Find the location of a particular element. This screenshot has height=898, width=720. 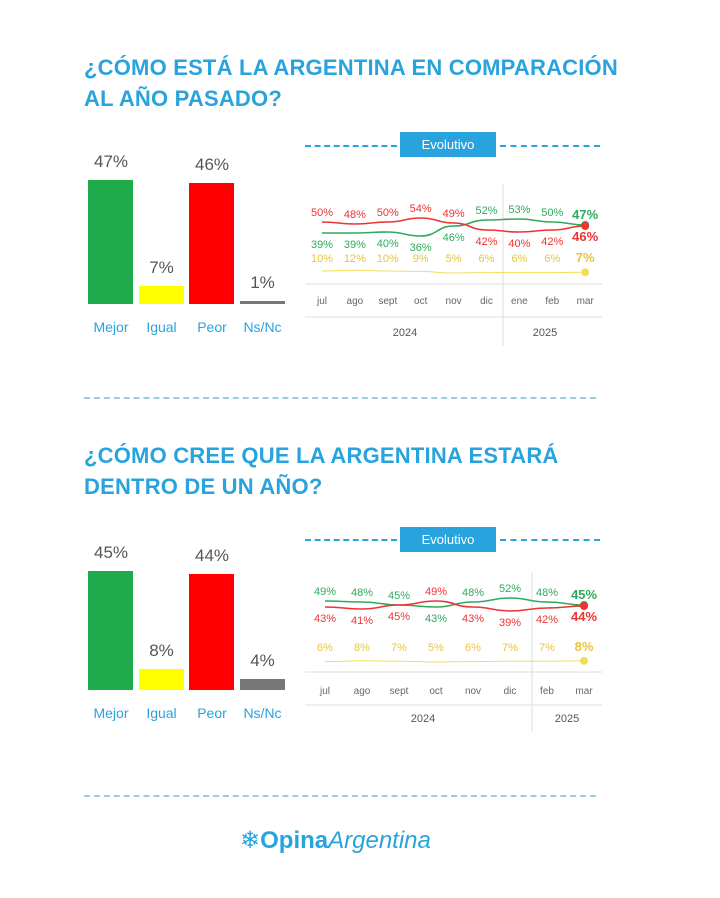

data-label-mejor: 36% is located at coordinates (421, 248).